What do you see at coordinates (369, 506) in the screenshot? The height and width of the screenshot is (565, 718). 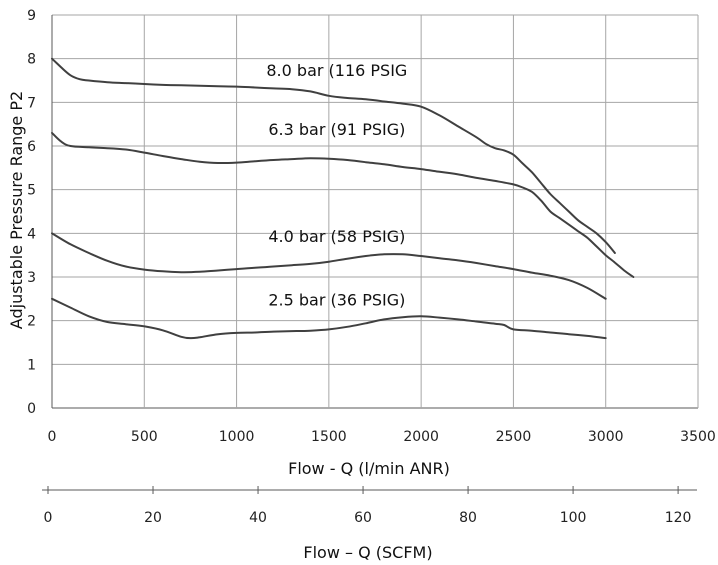 I see `secondary-x-axis: 0 20 40 60 80 100 120` at bounding box center [369, 506].